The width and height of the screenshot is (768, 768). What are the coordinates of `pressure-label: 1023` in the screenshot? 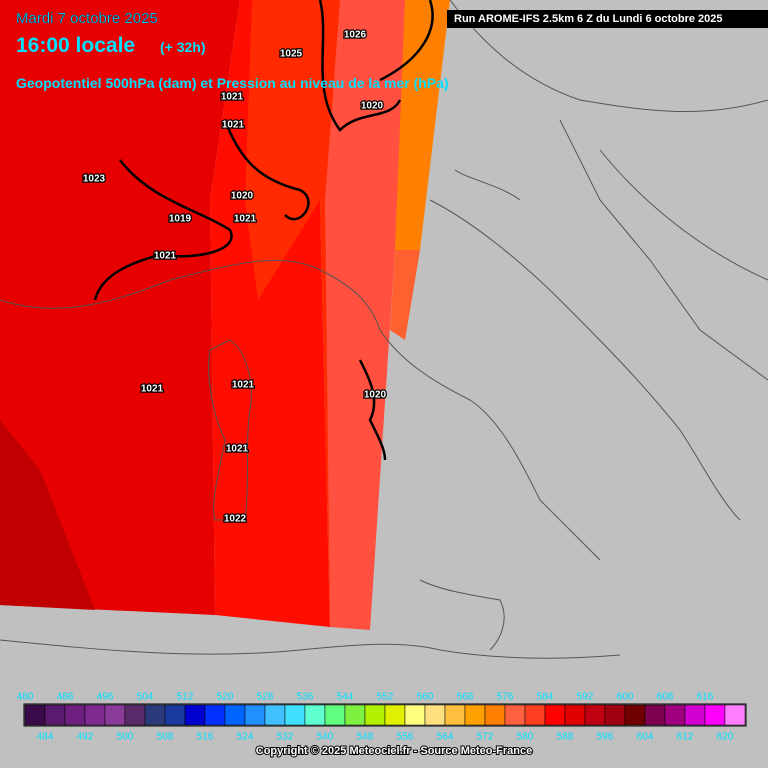 It's located at (94, 179).